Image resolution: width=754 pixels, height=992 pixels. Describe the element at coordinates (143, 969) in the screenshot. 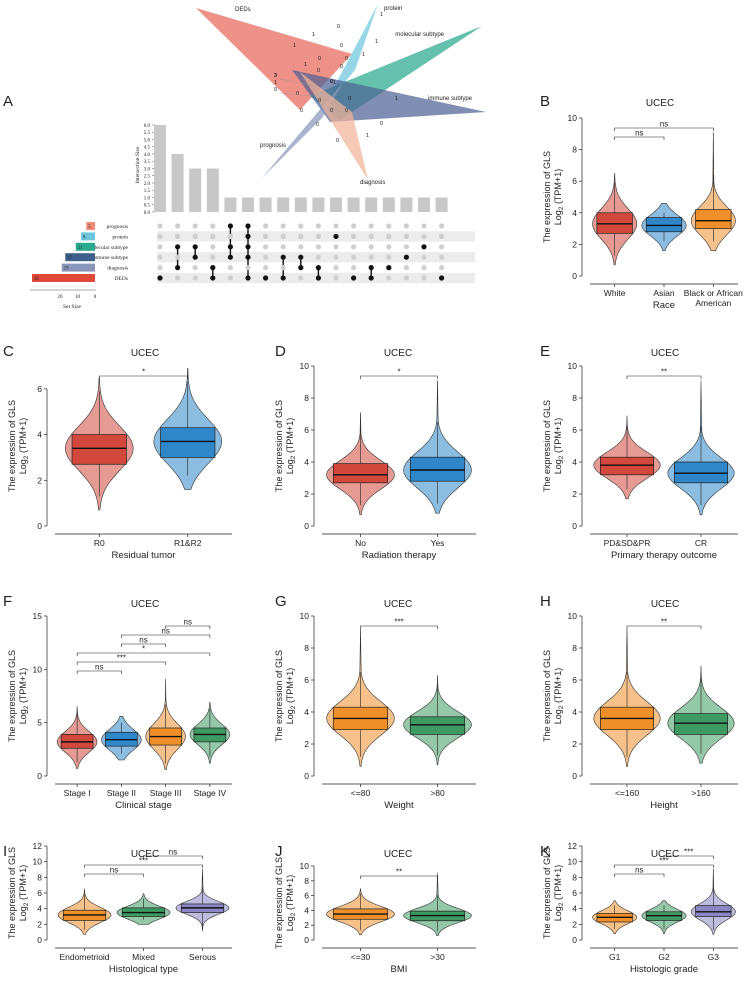

I see `x-axis-label: Histological type` at that location.